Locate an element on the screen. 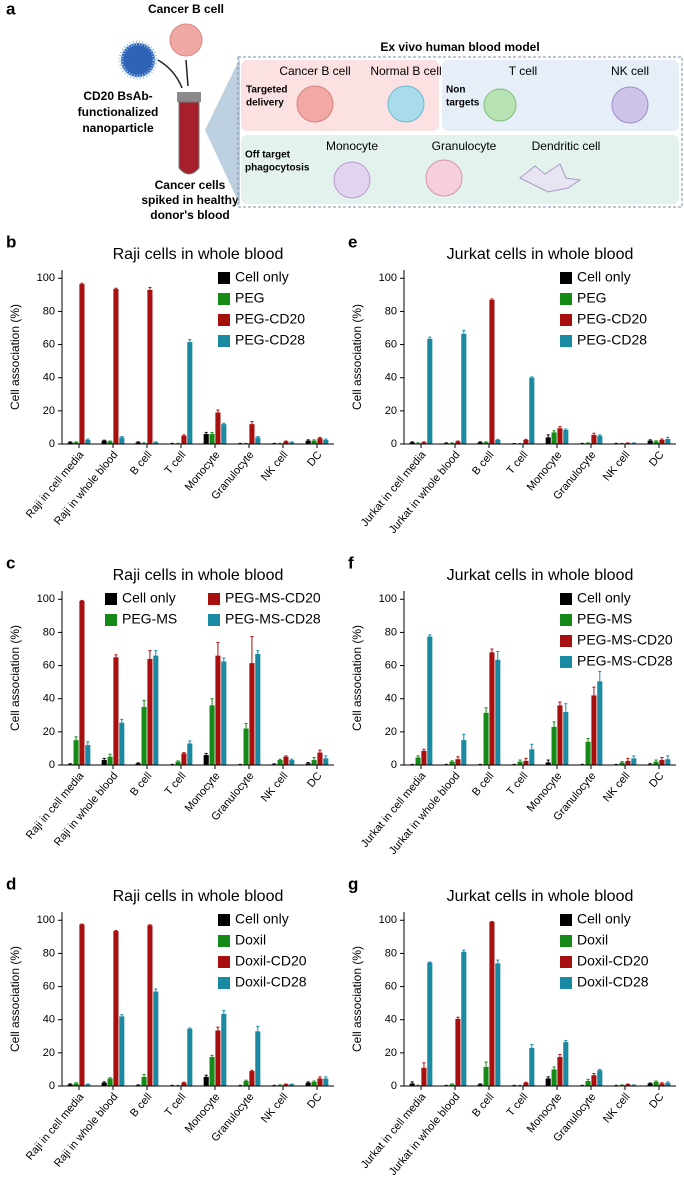 This screenshot has height=1195, width=684. label: Cancer B cell is located at coordinates (314, 71).